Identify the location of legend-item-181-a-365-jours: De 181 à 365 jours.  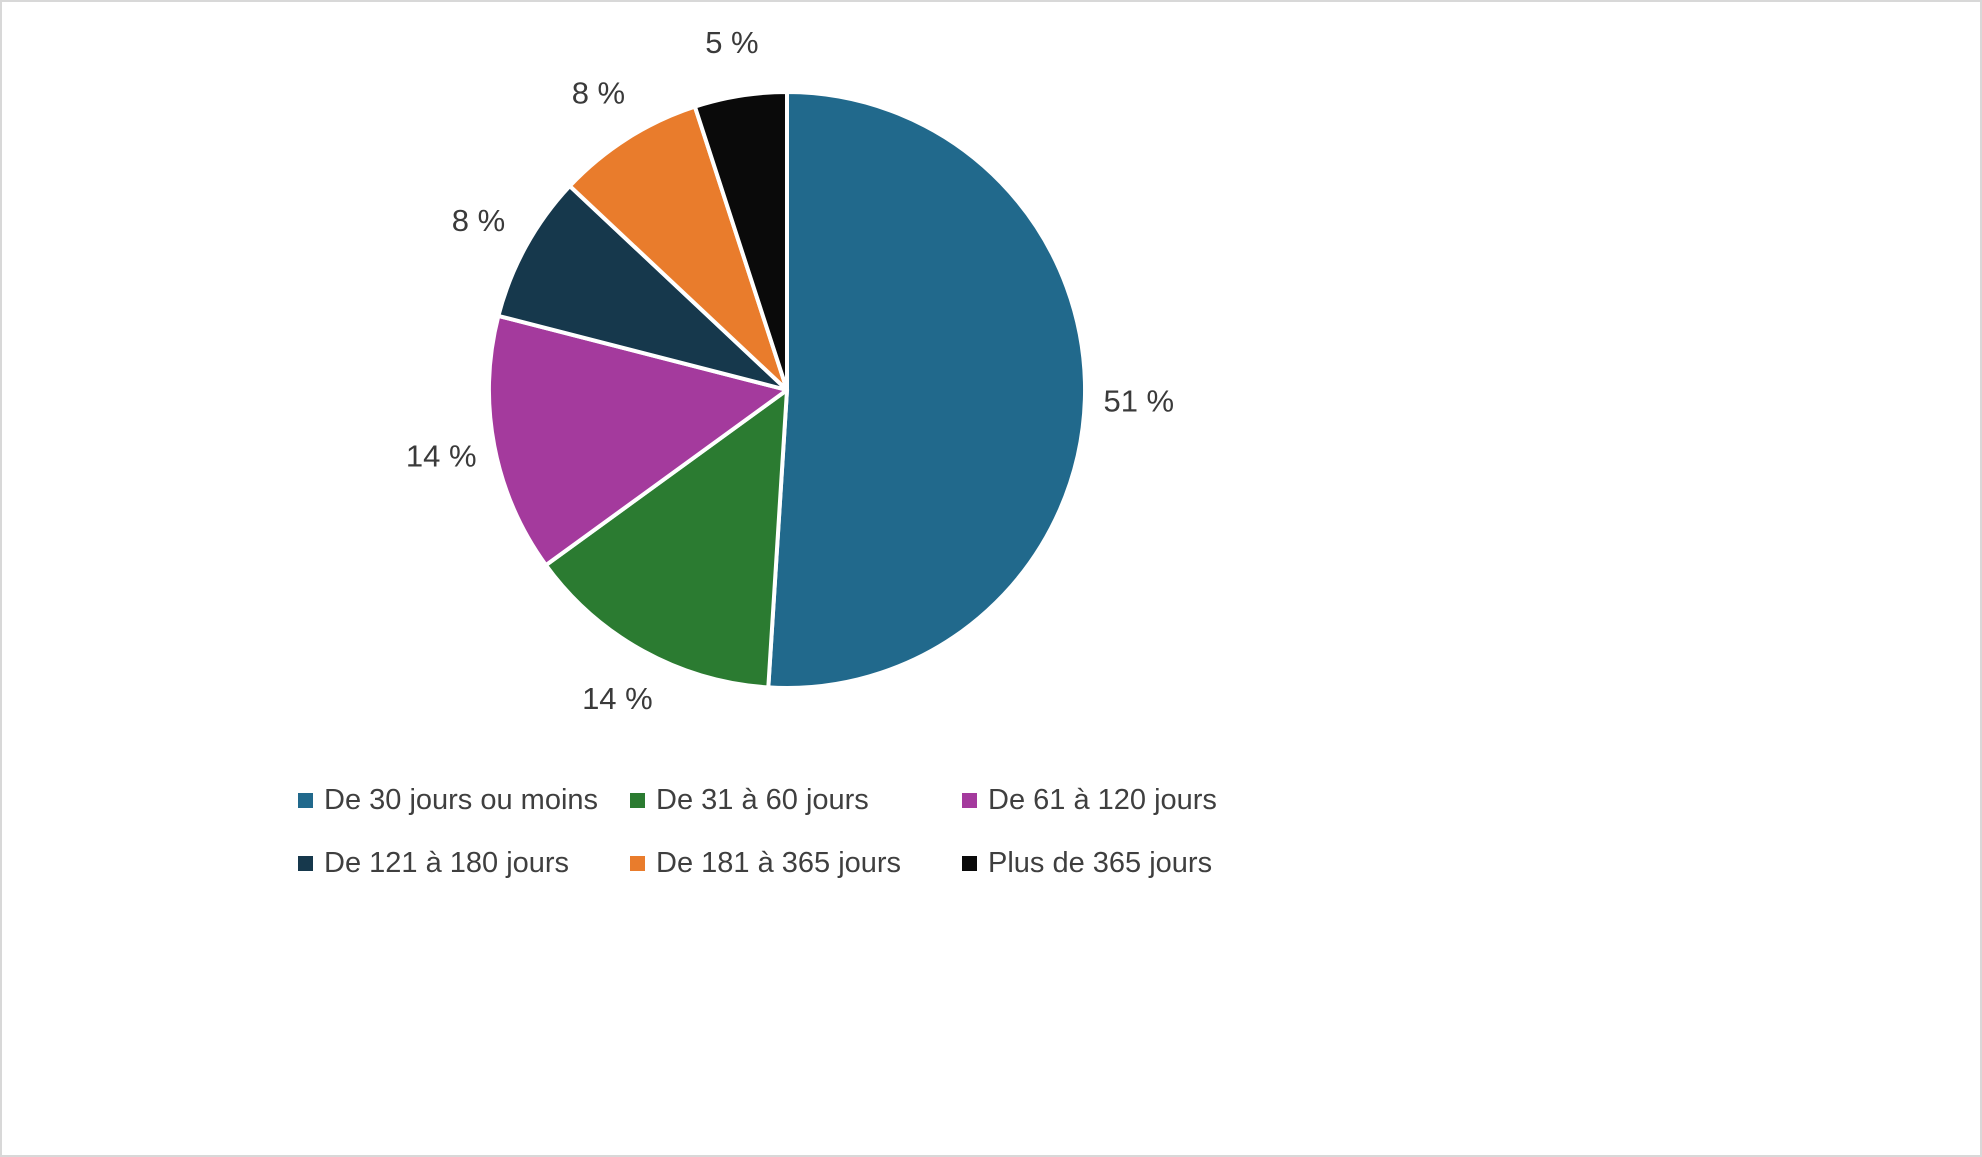
(796, 863).